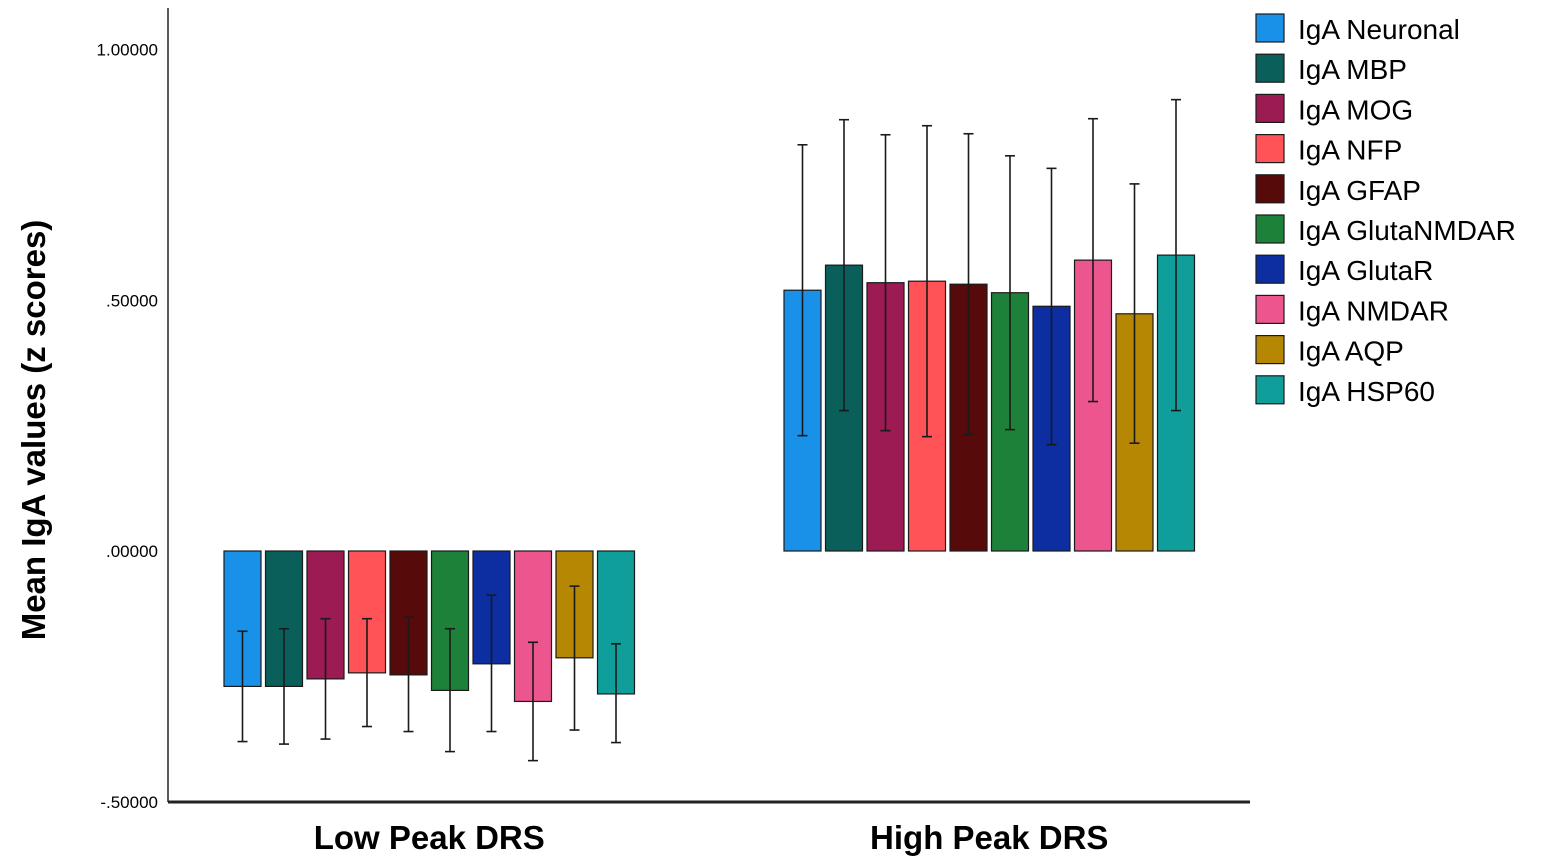 This screenshot has height=860, width=1564. What do you see at coordinates (127, 50) in the screenshot?
I see `y-tick-label: 1.00000` at bounding box center [127, 50].